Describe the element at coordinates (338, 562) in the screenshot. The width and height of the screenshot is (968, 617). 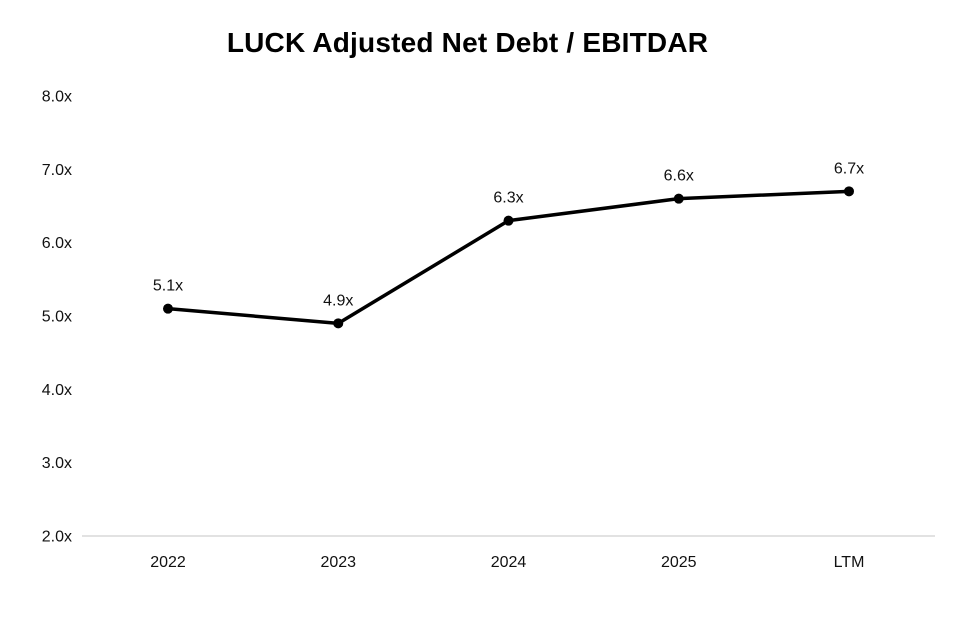
I see `x-tick-label: 2023` at that location.